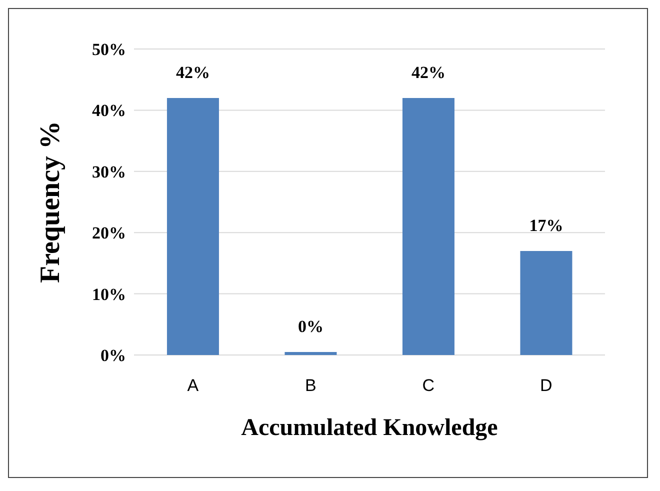  What do you see at coordinates (546, 225) in the screenshot?
I see `data-label: 17%` at bounding box center [546, 225].